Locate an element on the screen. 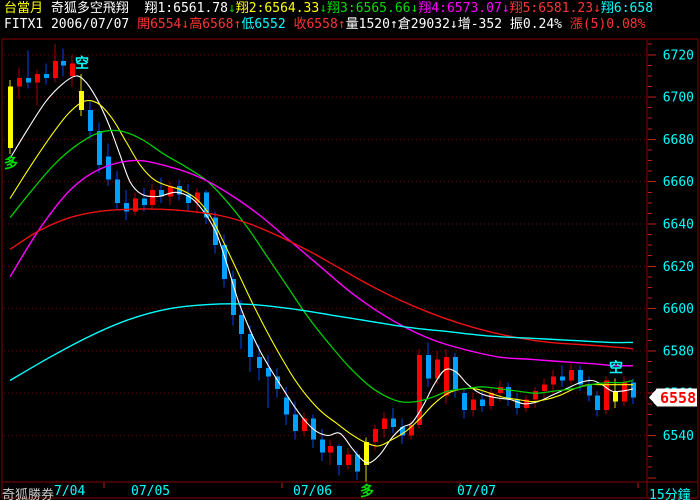  last-price-value: 6558 is located at coordinates (678, 398).